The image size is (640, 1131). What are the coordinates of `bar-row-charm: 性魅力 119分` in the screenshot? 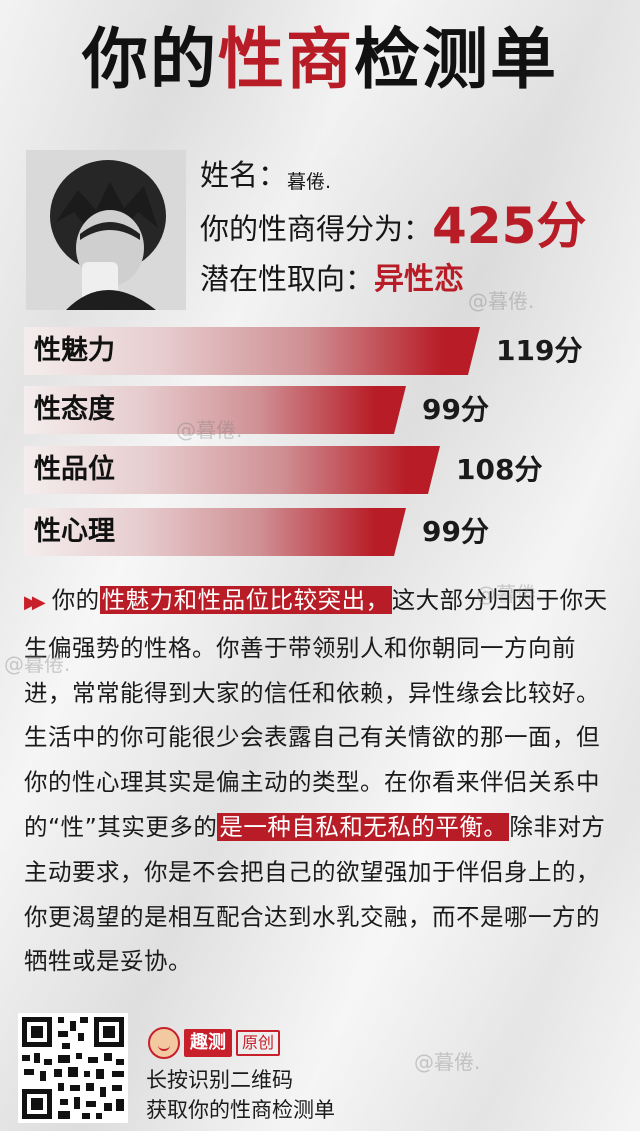 It's located at (322, 351).